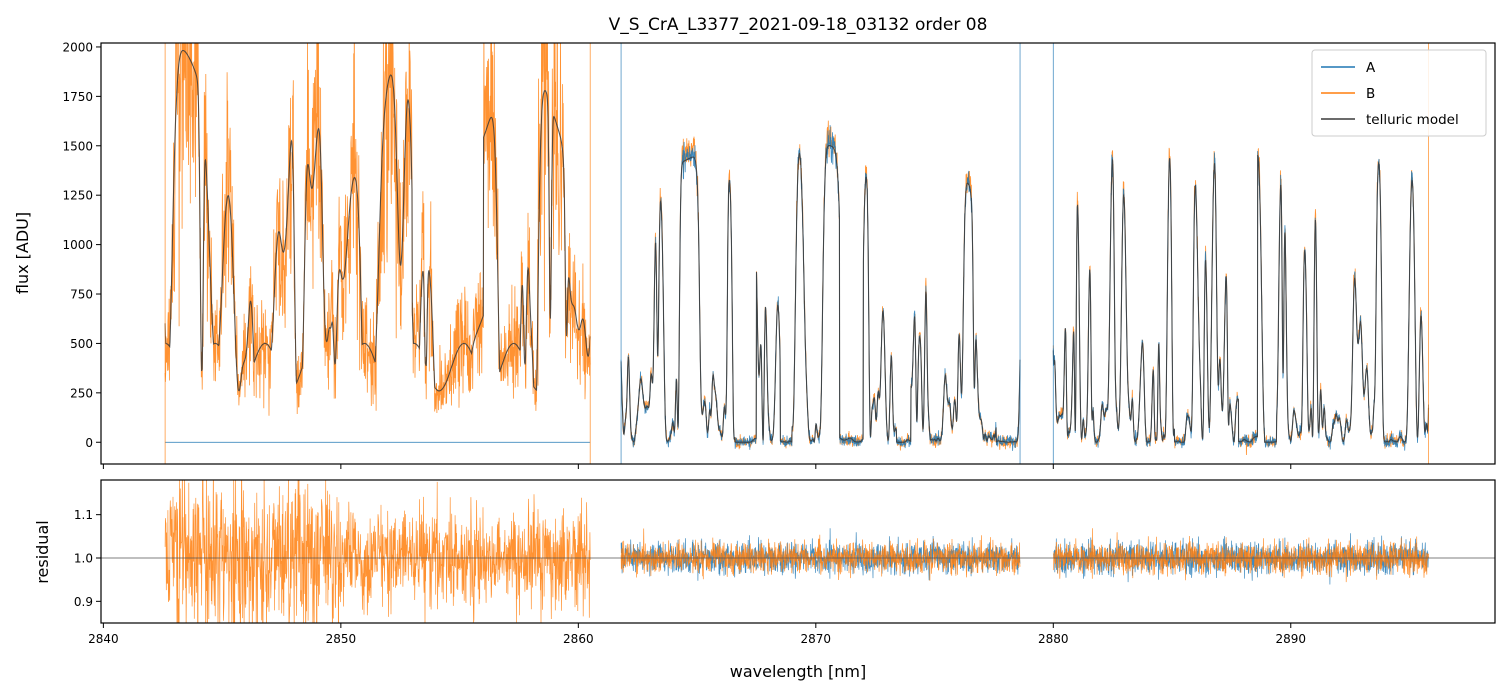 The height and width of the screenshot is (696, 1510). What do you see at coordinates (77, 196) in the screenshot?
I see `flux-y-tick-label: 1250` at bounding box center [77, 196].